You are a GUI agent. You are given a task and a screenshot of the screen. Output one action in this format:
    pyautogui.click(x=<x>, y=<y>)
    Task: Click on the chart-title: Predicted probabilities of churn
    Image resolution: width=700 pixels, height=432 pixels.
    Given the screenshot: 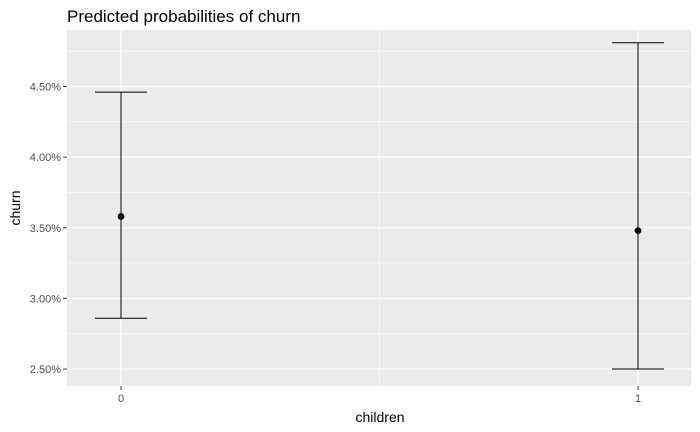 What is the action you would take?
    pyautogui.click(x=183, y=16)
    